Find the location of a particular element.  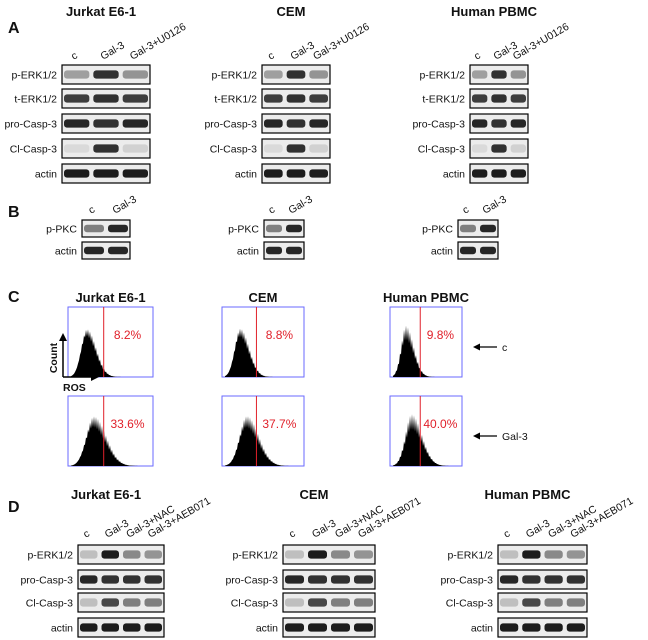

percent-label: 9.8% is located at coordinates (441, 335).